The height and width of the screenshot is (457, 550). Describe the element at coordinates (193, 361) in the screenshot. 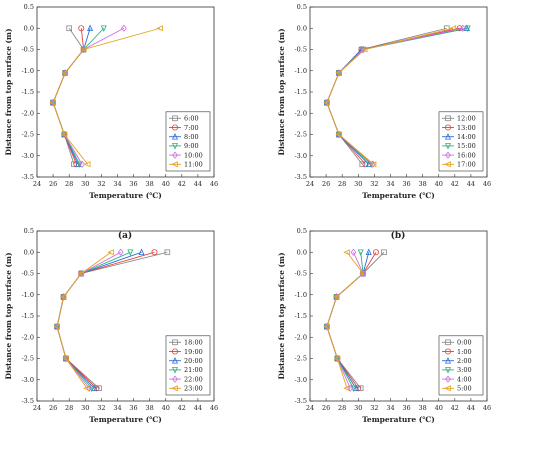

I see `legend-label: 20:00` at that location.